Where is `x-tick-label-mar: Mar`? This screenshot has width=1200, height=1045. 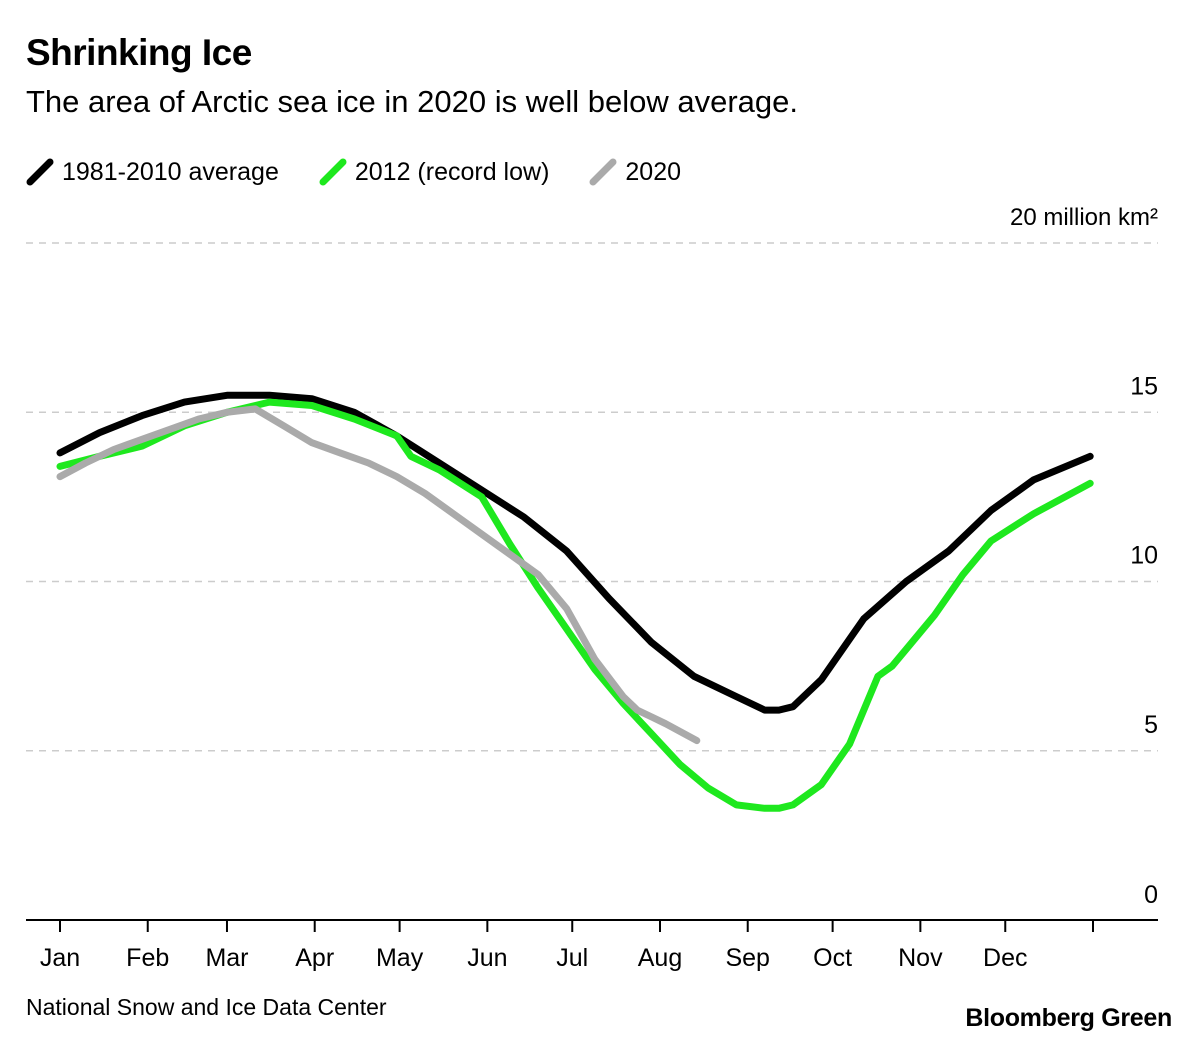 x-tick-label-mar: Mar is located at coordinates (226, 958).